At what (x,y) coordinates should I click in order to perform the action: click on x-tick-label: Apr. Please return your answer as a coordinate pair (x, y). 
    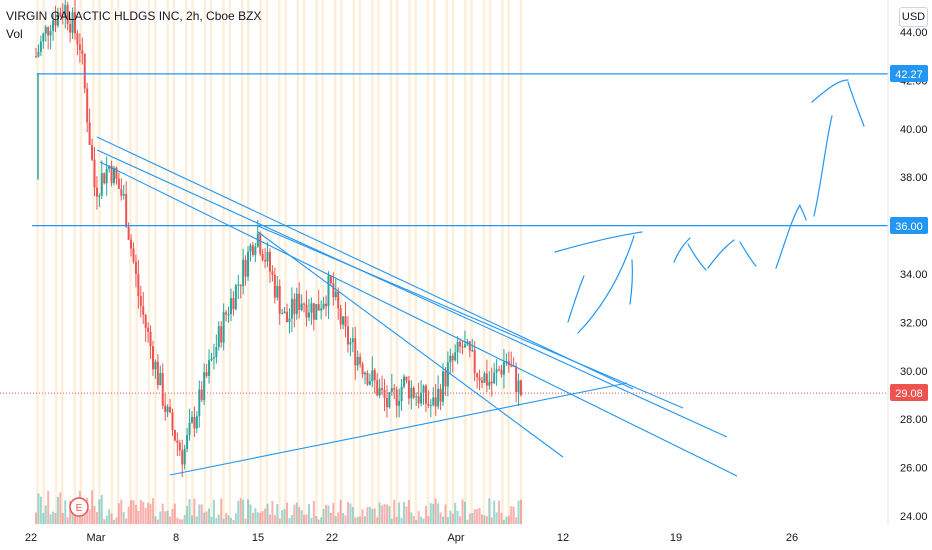
    Looking at the image, I should click on (455, 538).